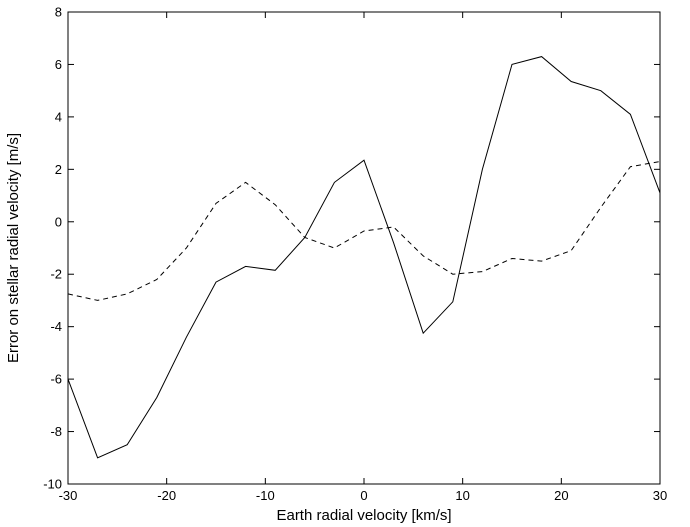 The width and height of the screenshot is (690, 527). Describe the element at coordinates (56, 431) in the screenshot. I see `y-tick-label: -8` at that location.